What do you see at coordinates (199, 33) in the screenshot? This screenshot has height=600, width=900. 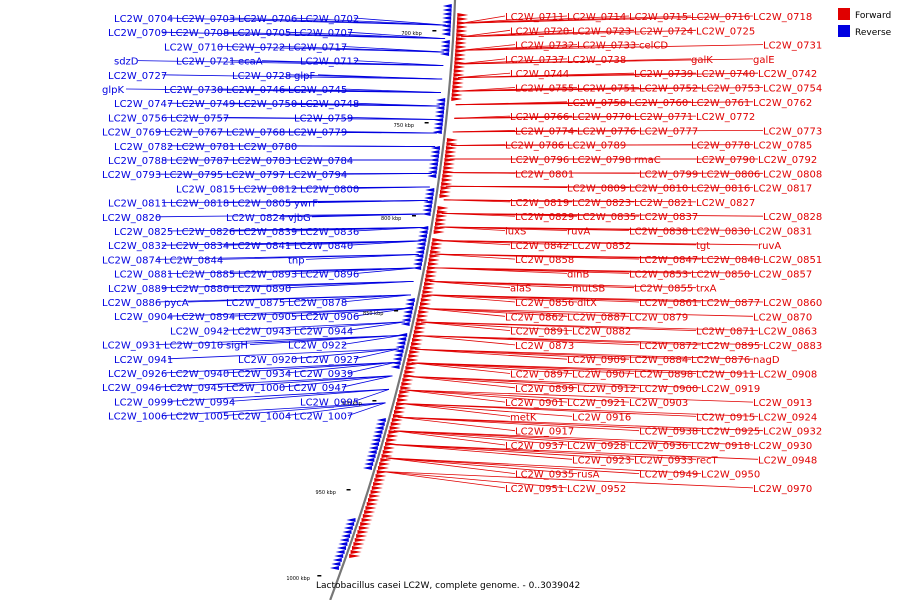 I see `reverse-gene-label: LC2W_0708` at bounding box center [199, 33].